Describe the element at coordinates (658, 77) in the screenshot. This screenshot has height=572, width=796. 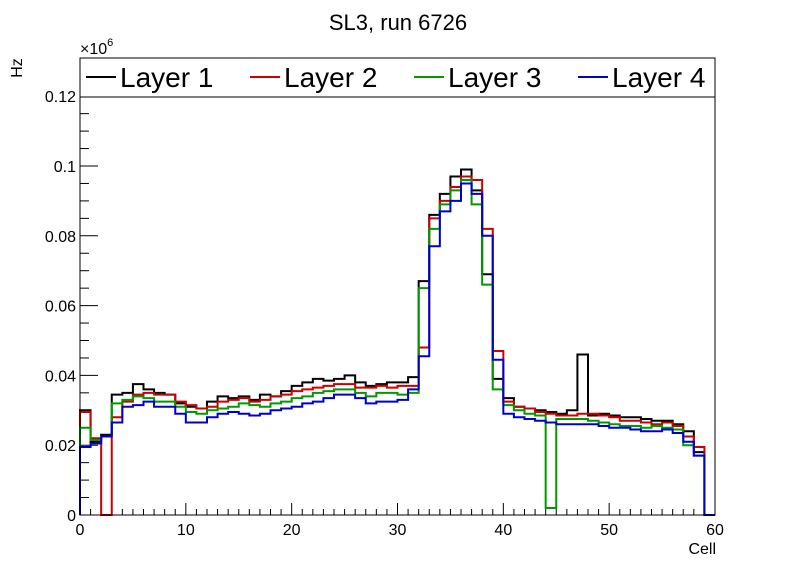
I see `legend-label: Layer 4` at that location.